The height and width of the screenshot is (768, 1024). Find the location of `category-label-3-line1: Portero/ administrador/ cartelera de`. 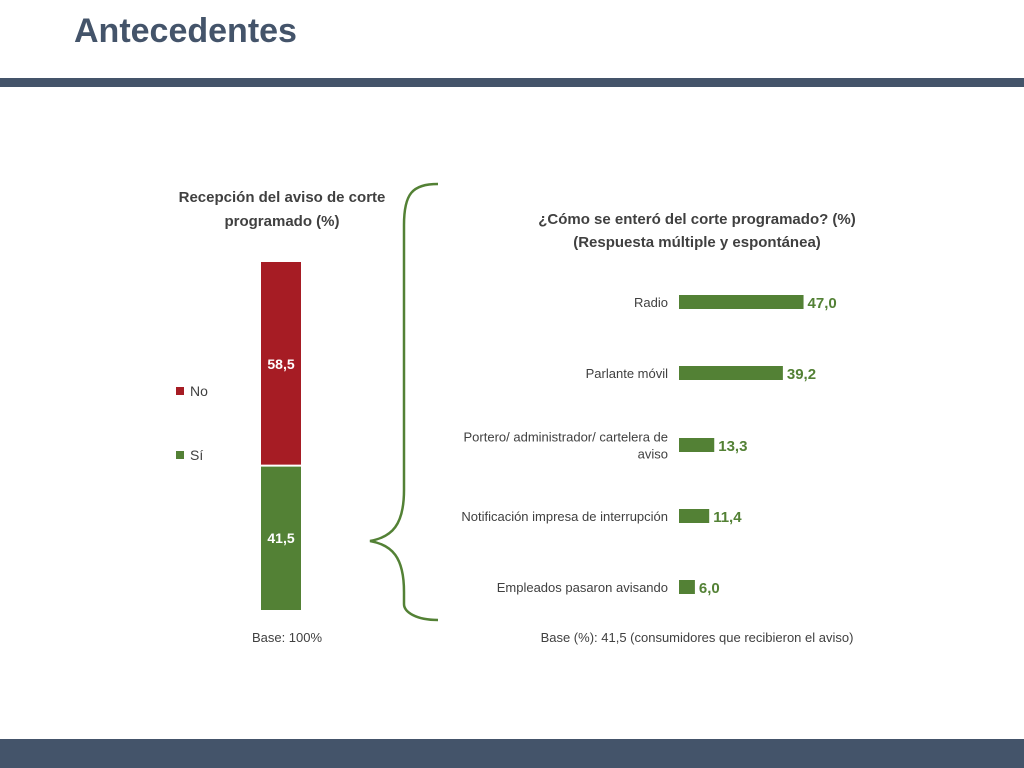

category-label-3-line1: Portero/ administrador/ cartelera de is located at coordinates (566, 437).